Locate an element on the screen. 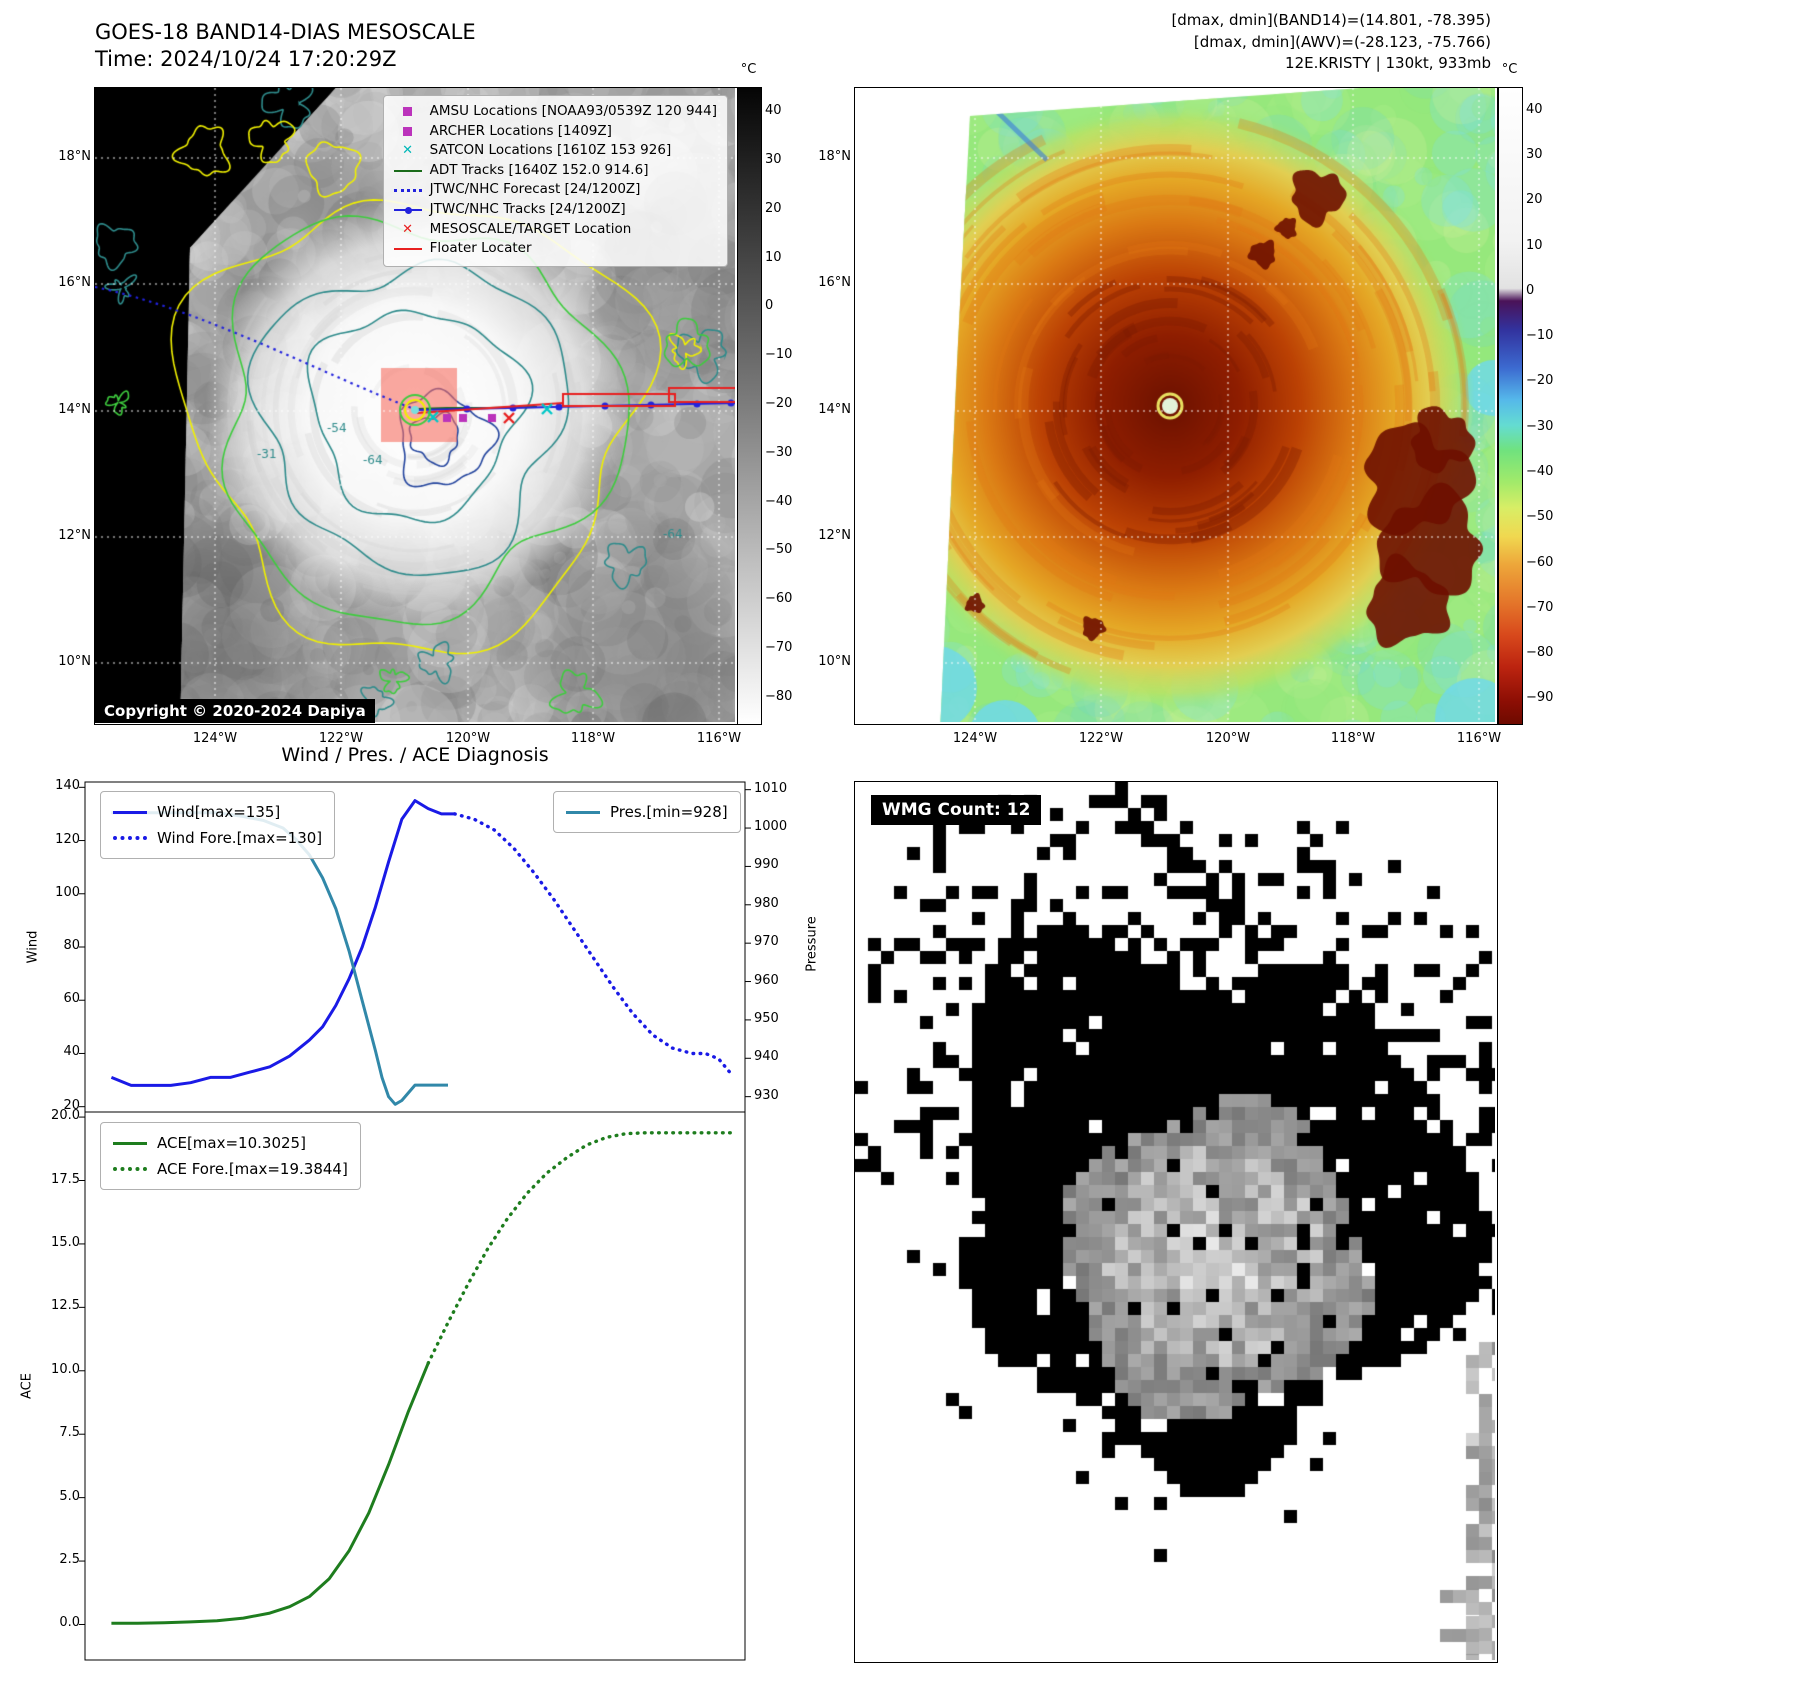 This screenshot has height=1690, width=1801. colorbar-tick-right: 30 is located at coordinates (1534, 154).